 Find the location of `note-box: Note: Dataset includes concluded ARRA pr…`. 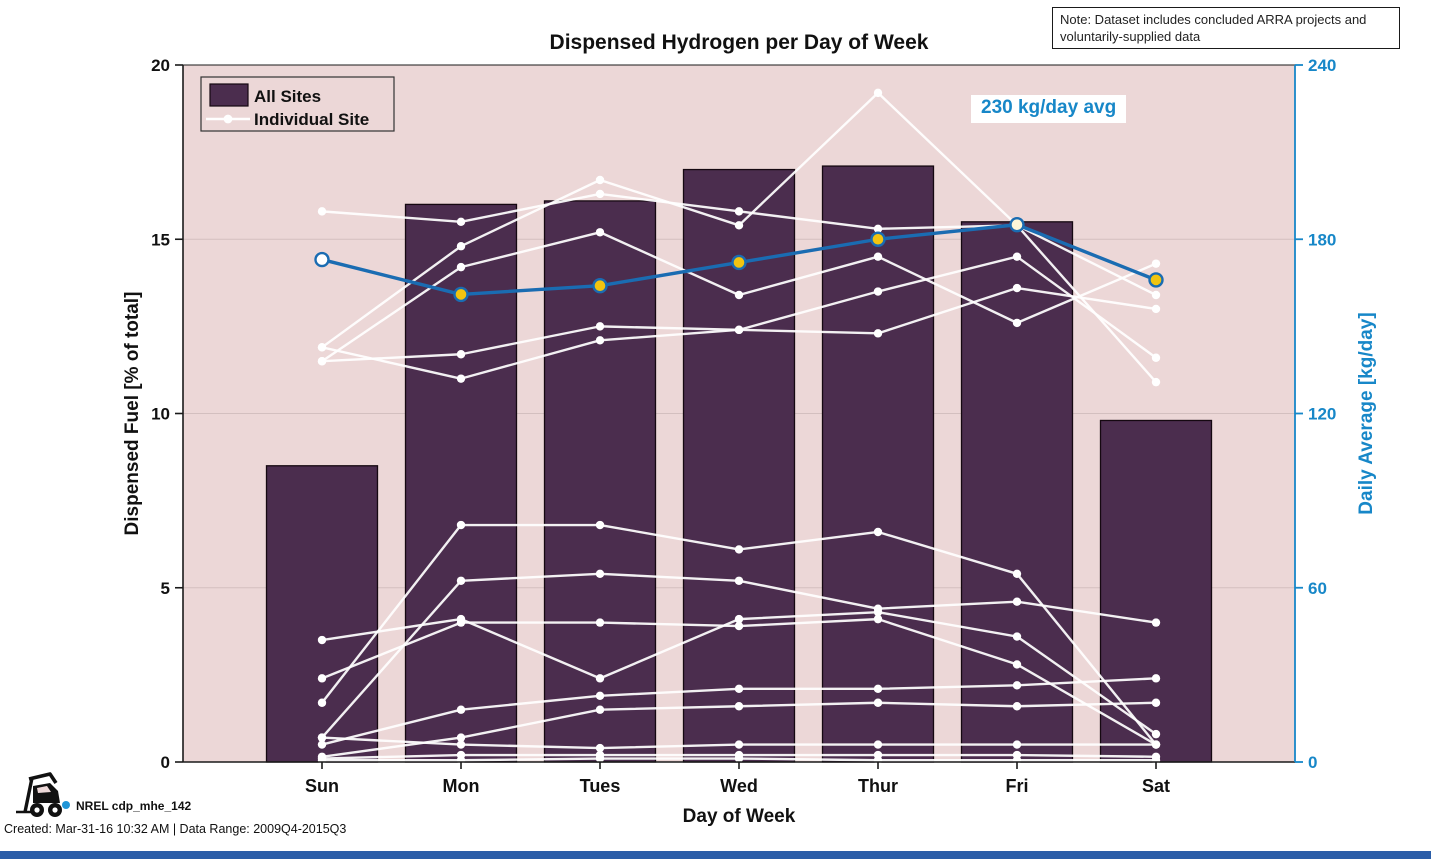

note-box: Note: Dataset includes concluded ARRA pr… is located at coordinates (1226, 28).